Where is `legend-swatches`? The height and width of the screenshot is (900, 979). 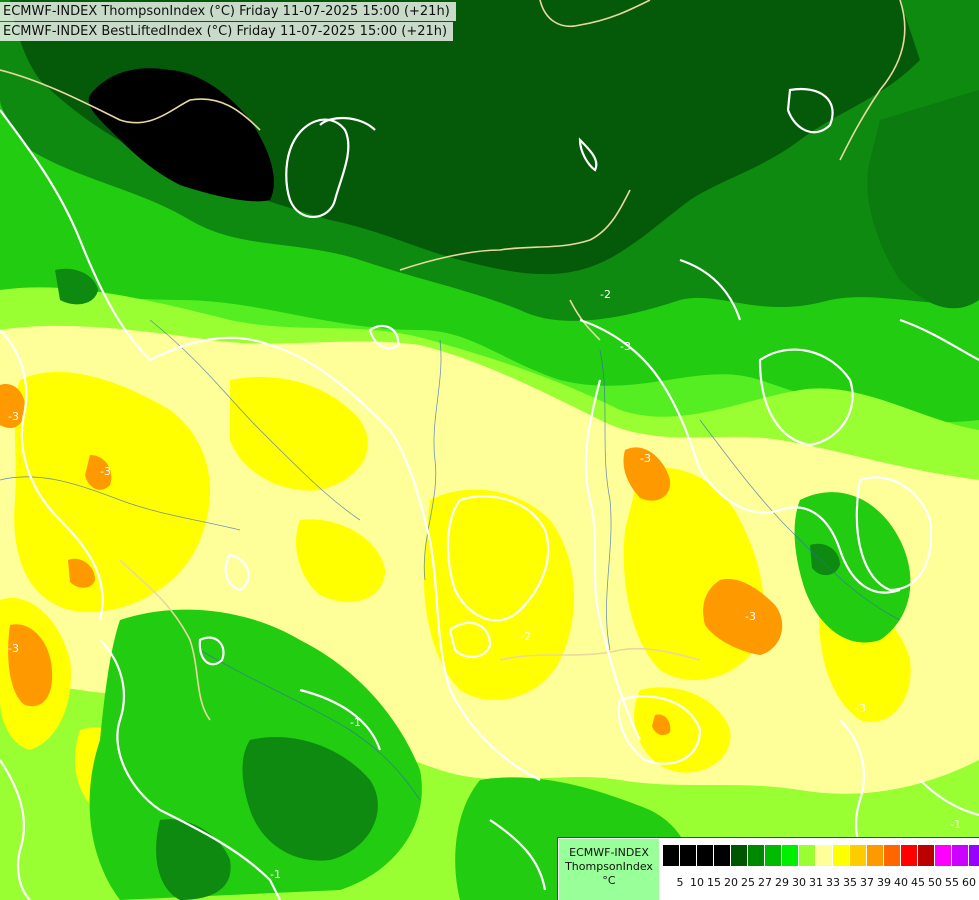
legend-swatches is located at coordinates (821, 855).